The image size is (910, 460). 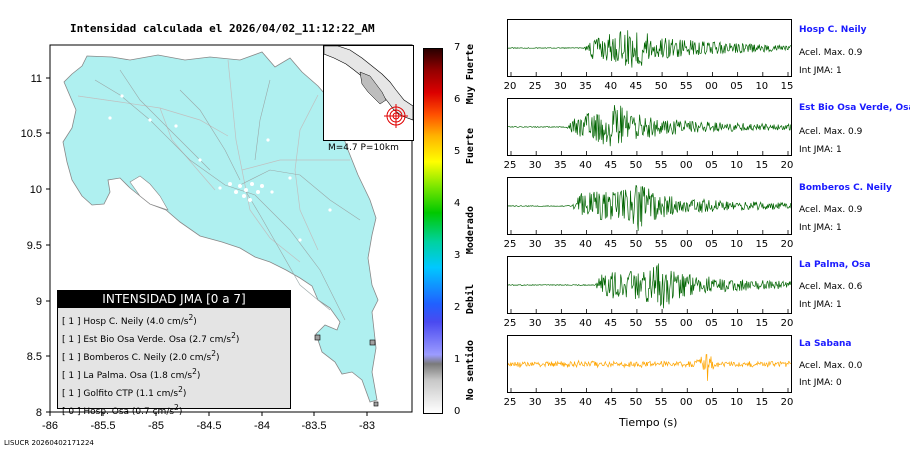 What do you see at coordinates (151, 338) in the screenshot?
I see `legend-row: [ 1 ] Est Bio Osa Verde. Osa (2.7 cm/s2)` at bounding box center [151, 338].